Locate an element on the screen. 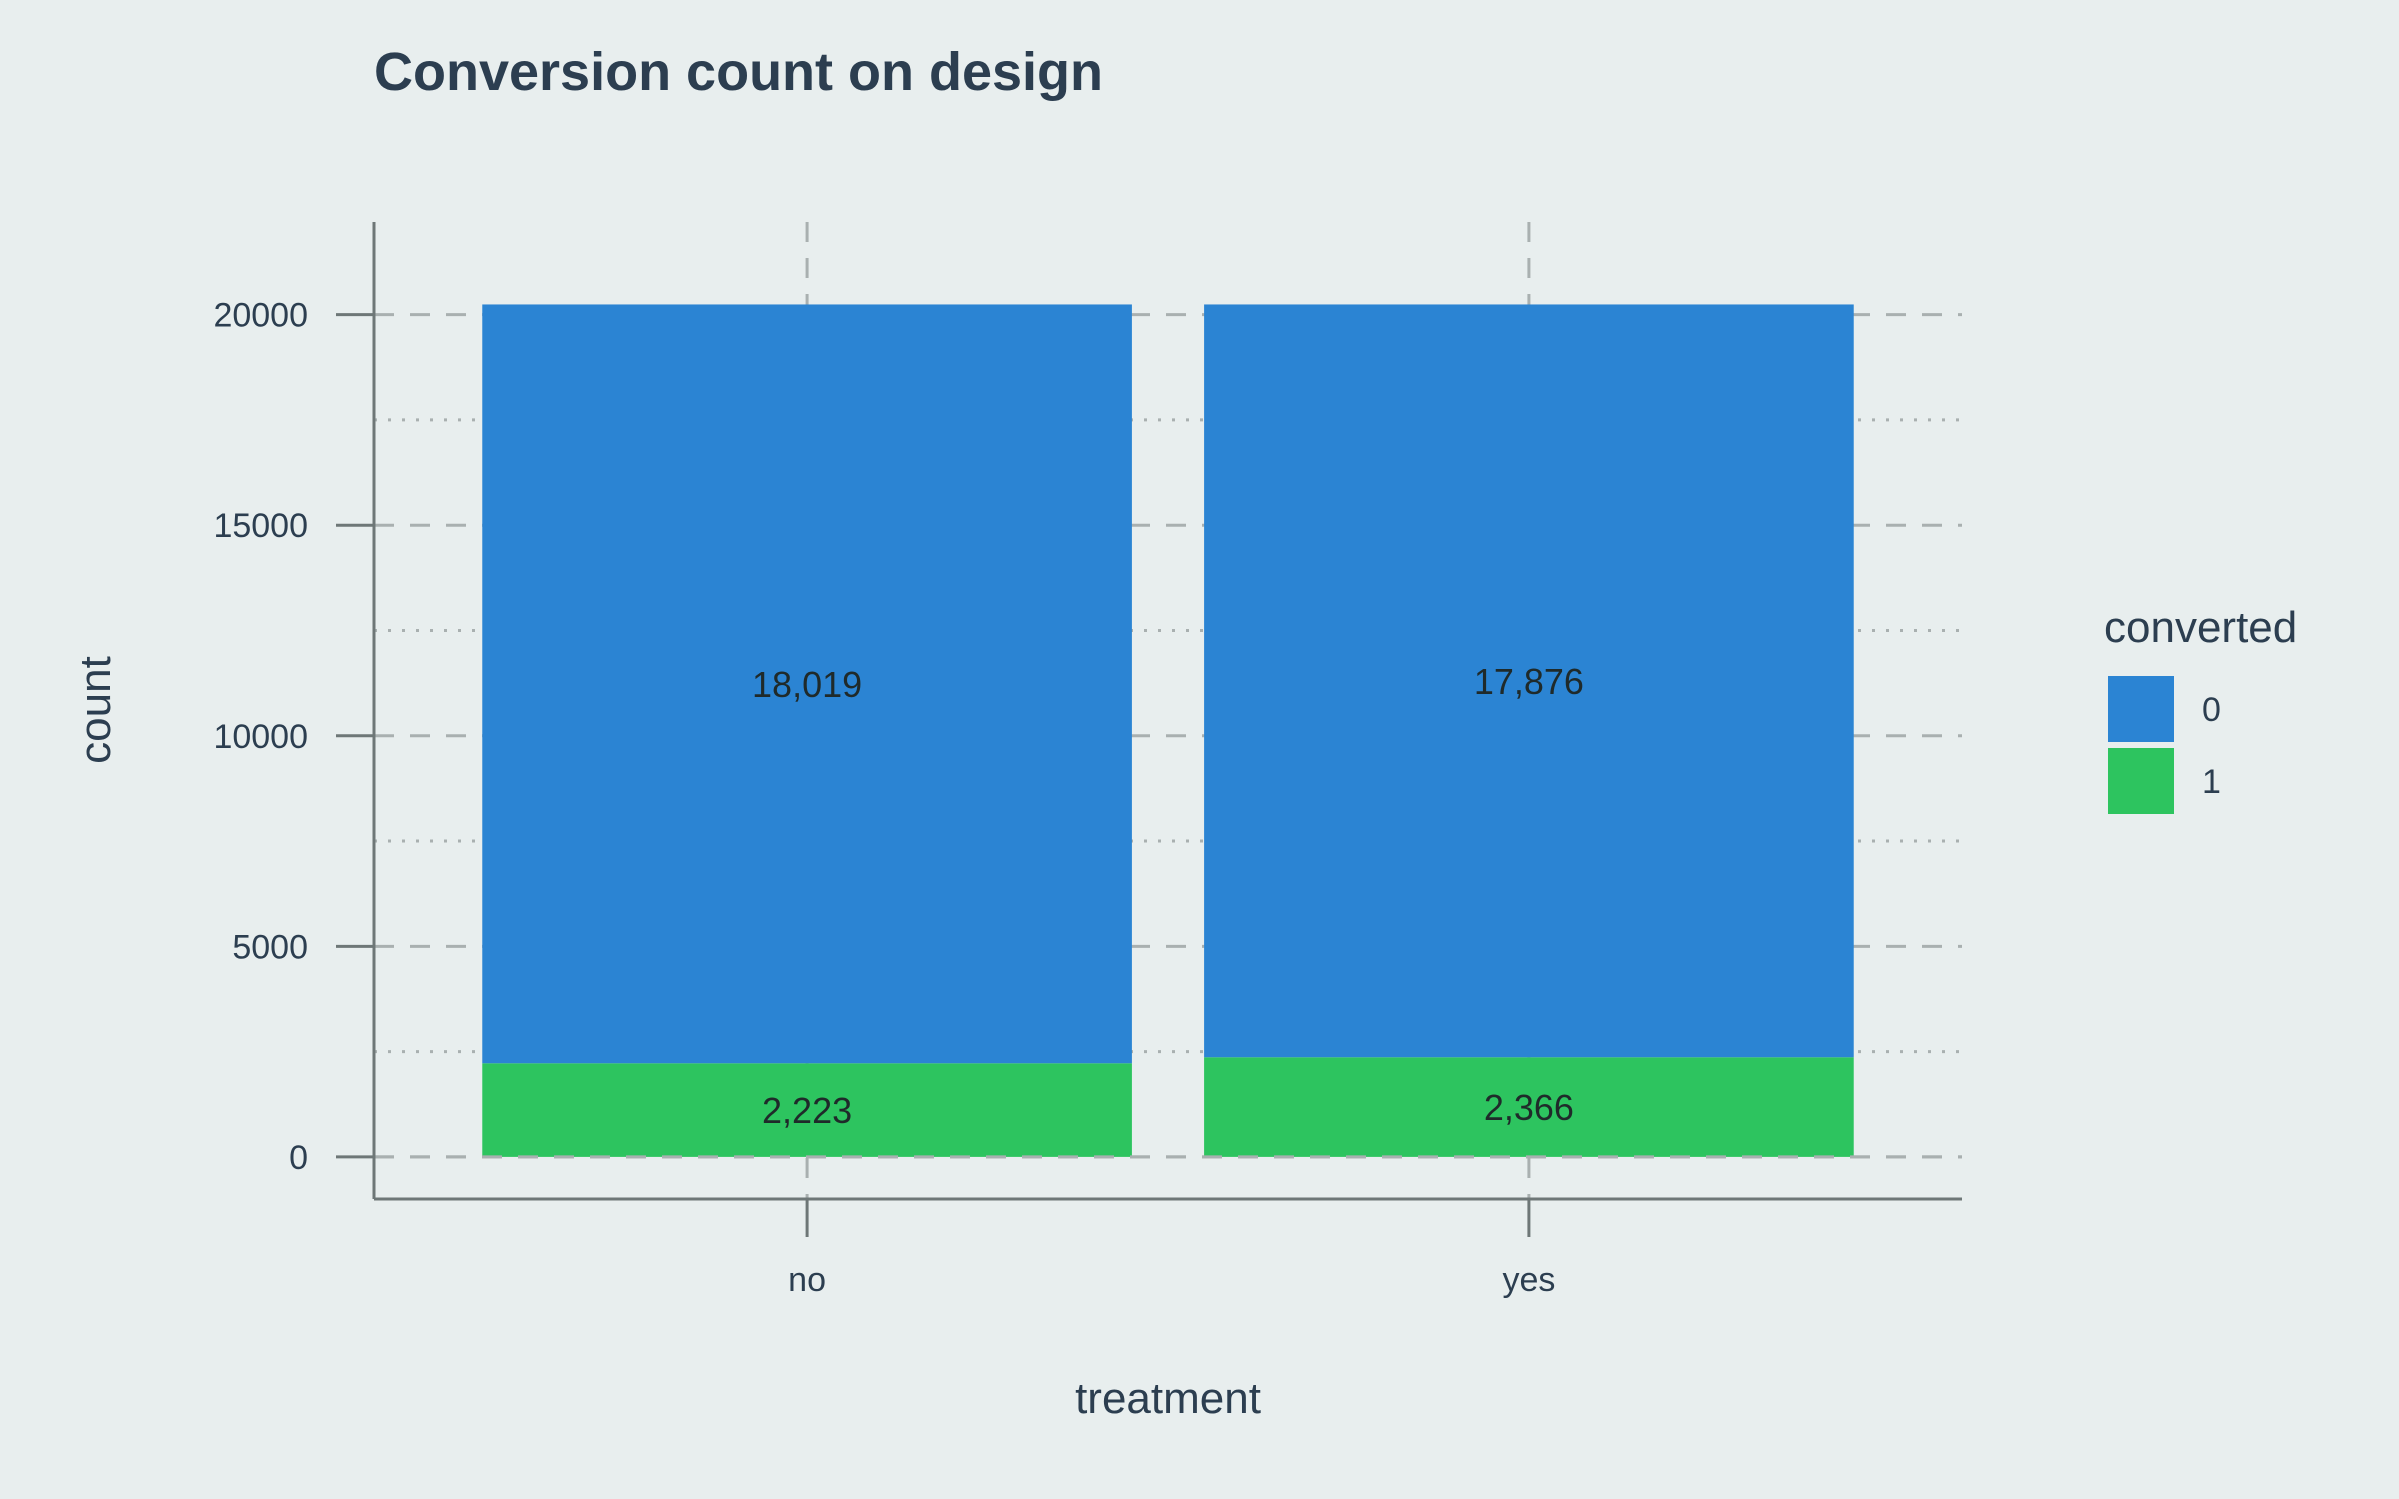 The height and width of the screenshot is (1499, 2399). y-tick-label: 15000 is located at coordinates (260, 526).